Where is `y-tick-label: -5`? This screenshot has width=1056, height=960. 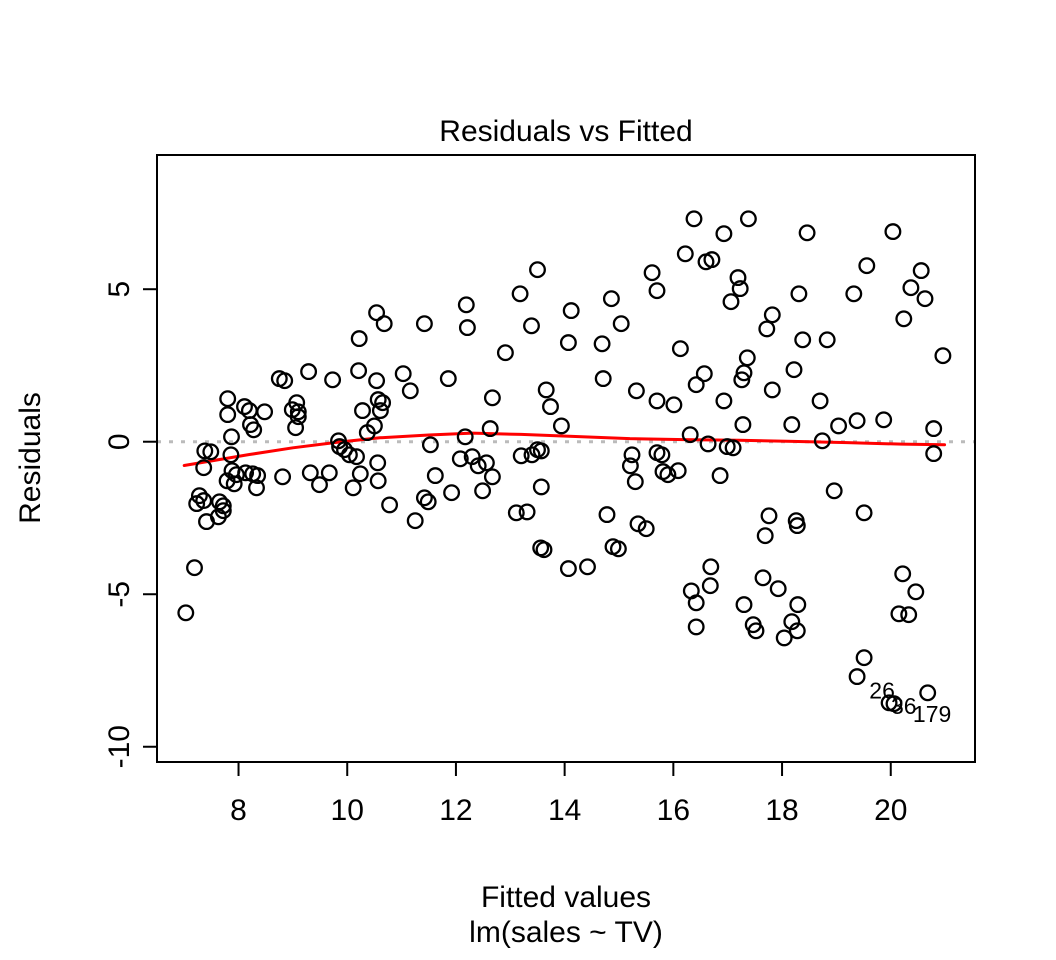 y-tick-label: -5 is located at coordinates (119, 594).